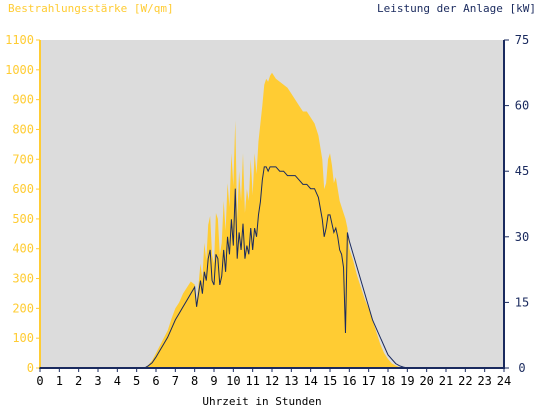 The height and width of the screenshot is (408, 544). What do you see at coordinates (30, 368) in the screenshot?
I see `left-tick-label: 0` at bounding box center [30, 368].